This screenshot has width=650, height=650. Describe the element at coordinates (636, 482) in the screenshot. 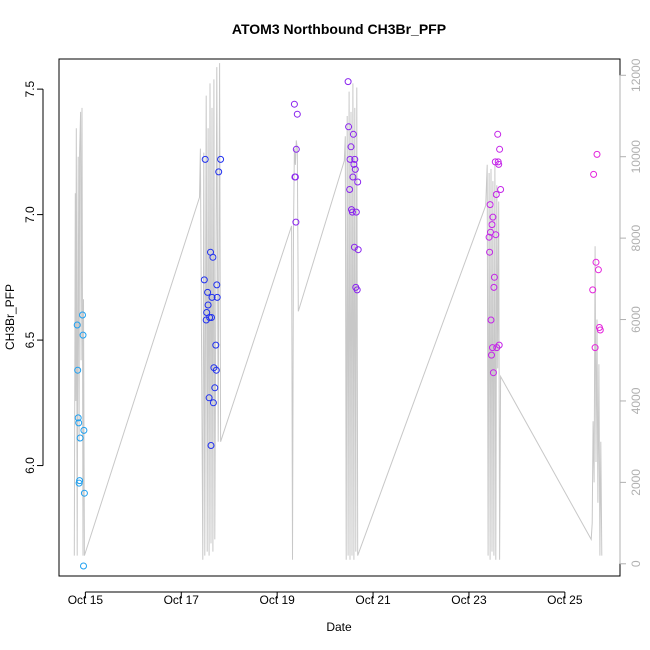

I see `right-axis-tick-label: 2000` at that location.